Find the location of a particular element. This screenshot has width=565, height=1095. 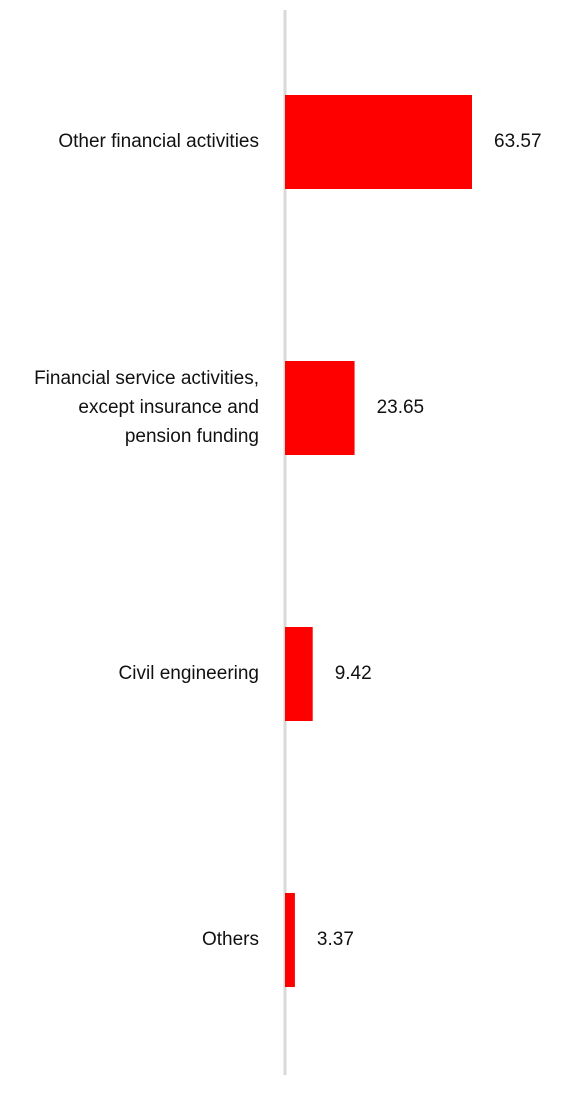

category-label-0: Other financial activities is located at coordinates (158, 141).